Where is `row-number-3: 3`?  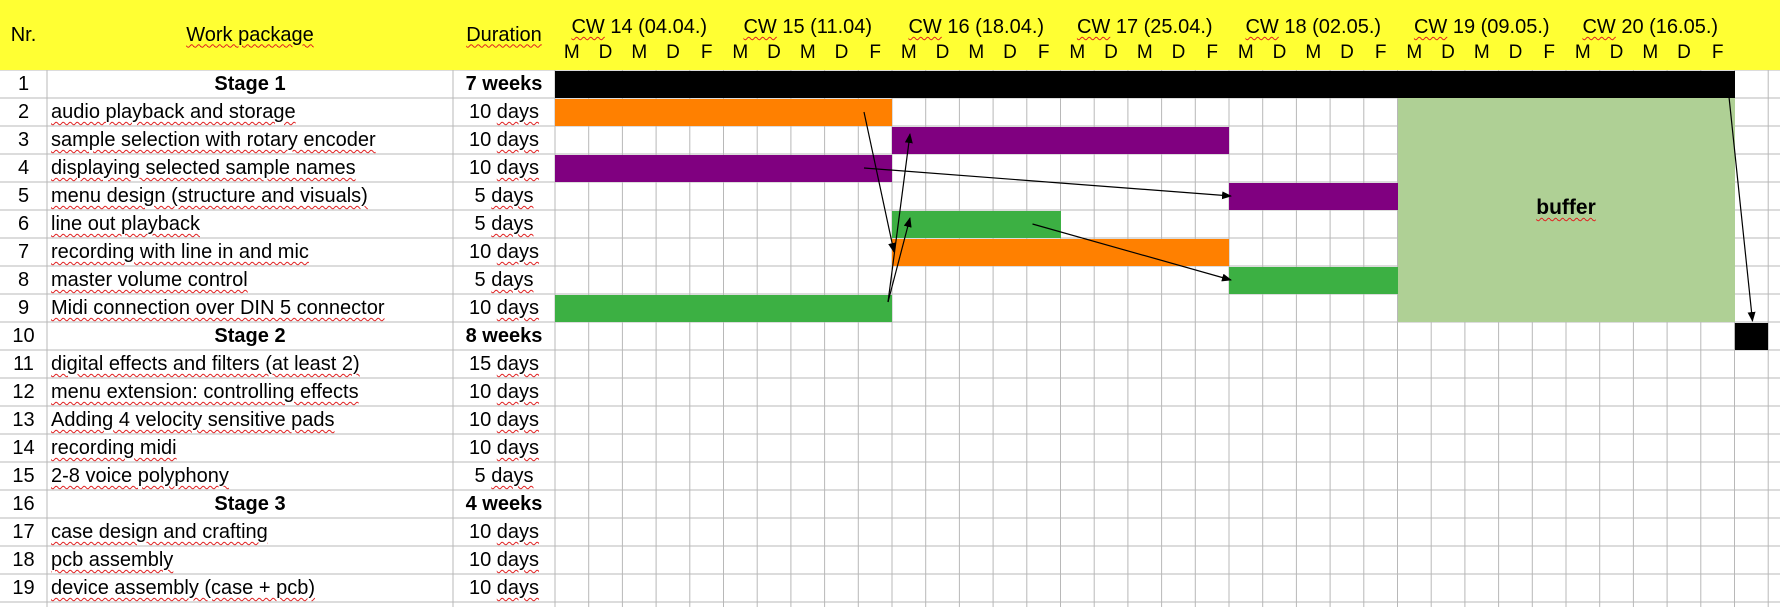
row-number-3: 3 is located at coordinates (23, 140).